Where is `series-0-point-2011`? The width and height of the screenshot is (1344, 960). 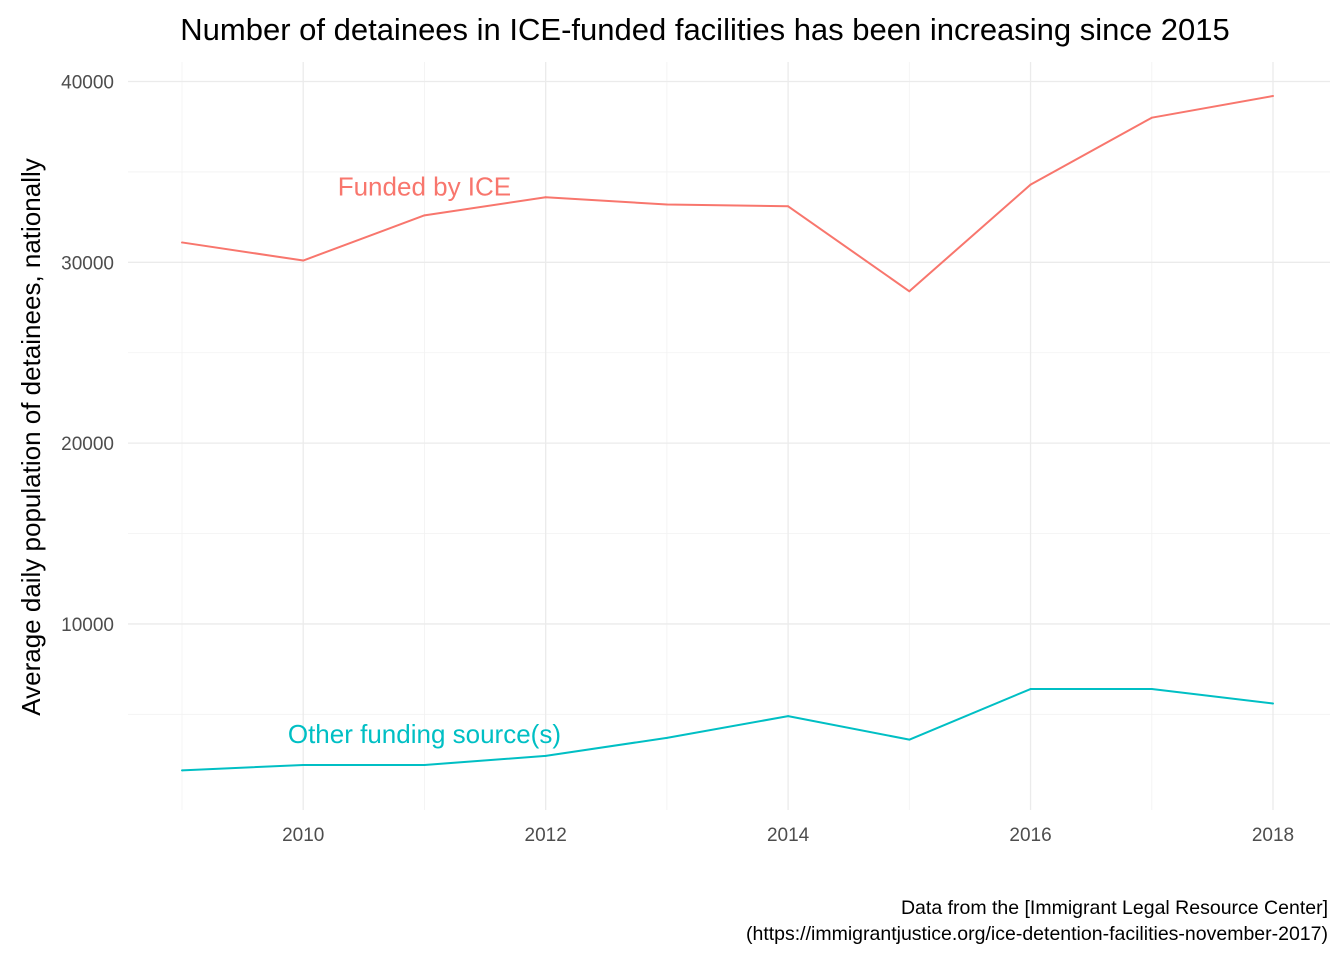
series-0-point-2011 is located at coordinates (424, 215).